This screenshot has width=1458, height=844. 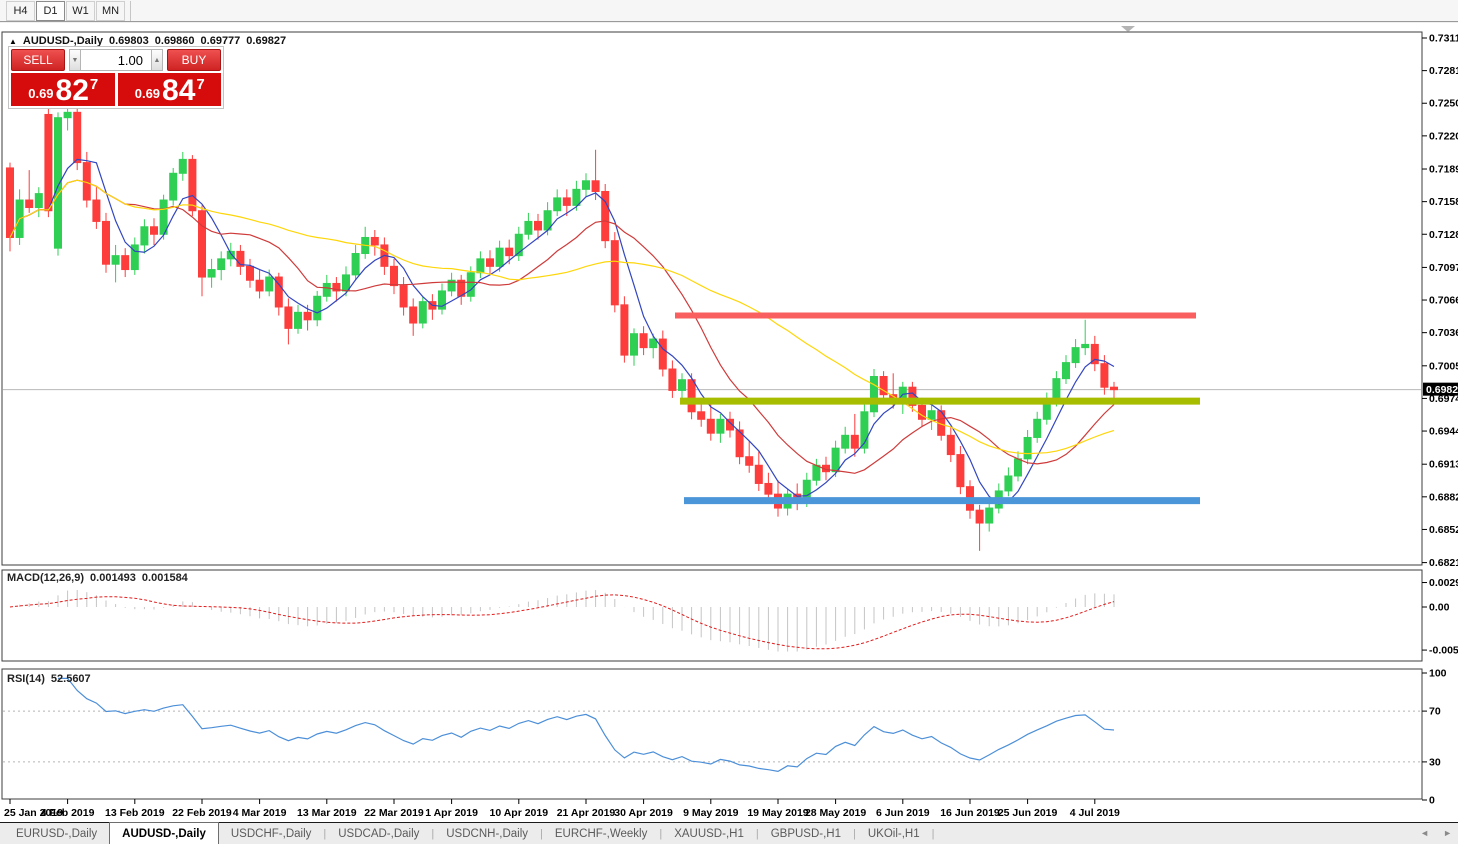 I want to click on sell-price-button: 0.69 82 7, so click(x=63, y=89).